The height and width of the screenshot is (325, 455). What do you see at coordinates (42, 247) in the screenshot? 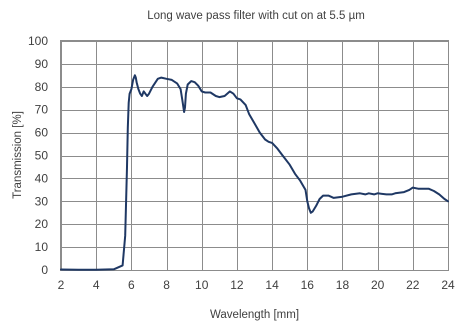
I see `y-tick-label: 10` at bounding box center [42, 247].